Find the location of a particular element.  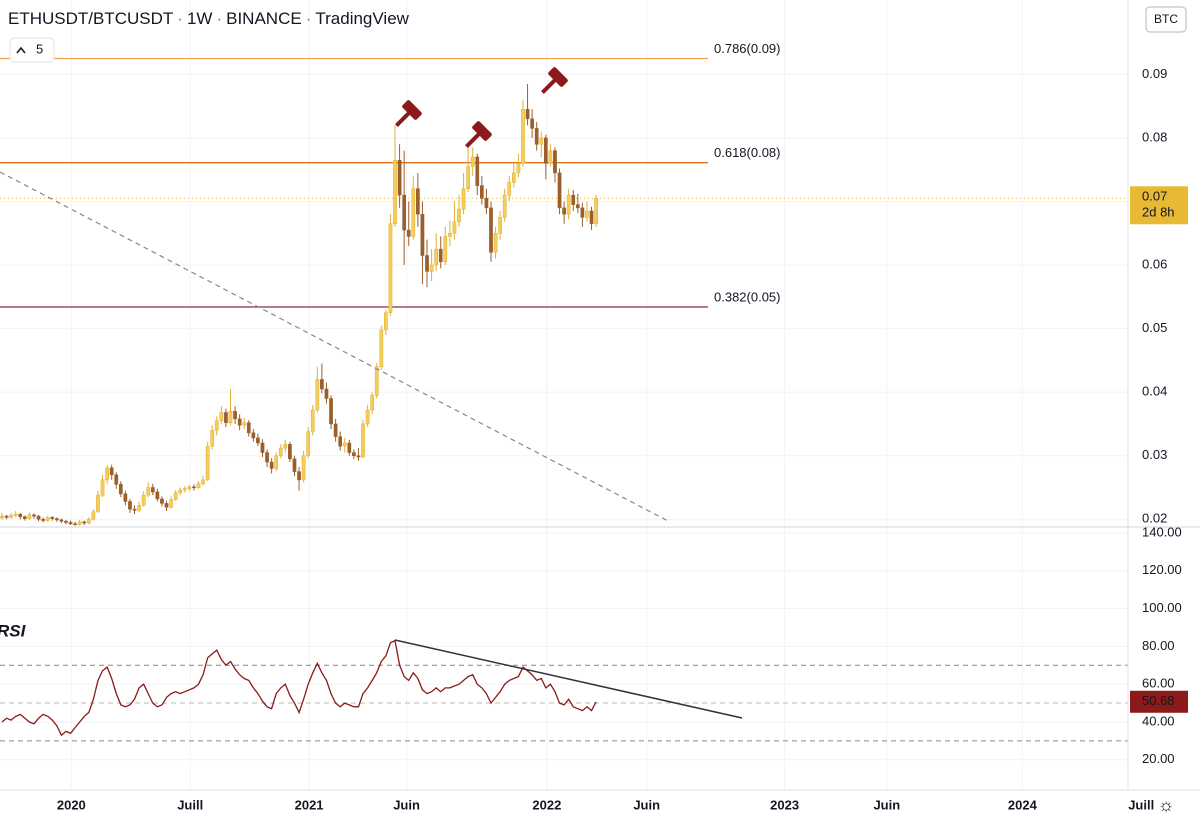

currency-button is located at coordinates (1166, 19).